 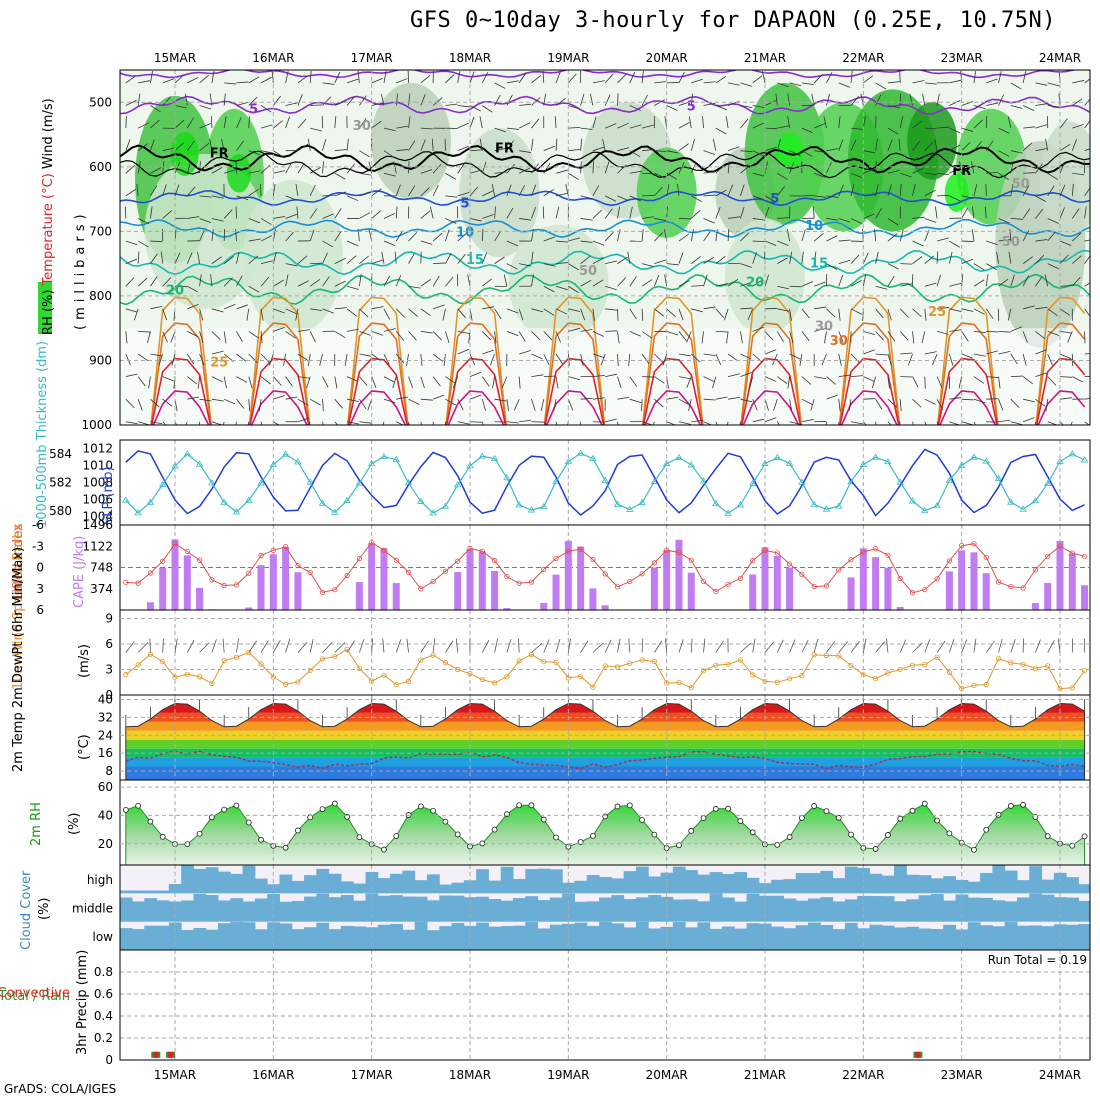 What do you see at coordinates (618, 373) in the screenshot?
I see `boundary-layer-contour` at bounding box center [618, 373].